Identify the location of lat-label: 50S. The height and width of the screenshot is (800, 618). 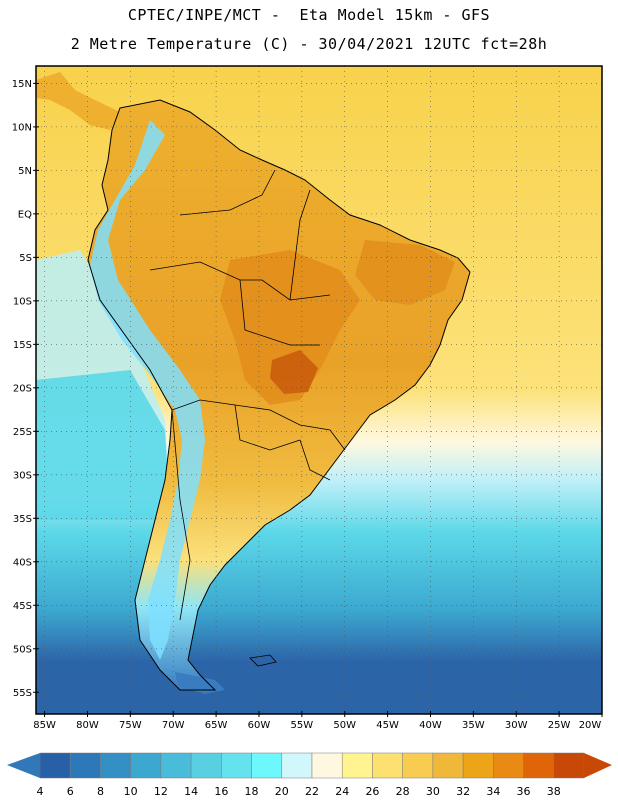
(22, 649).